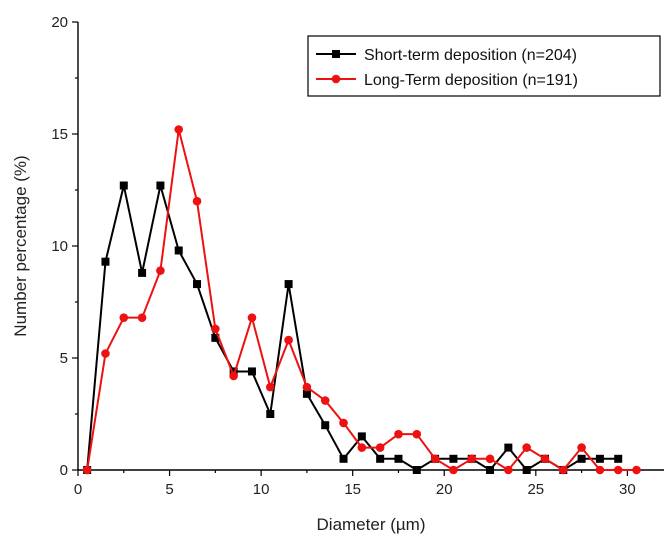 This screenshot has height=536, width=670. Describe the element at coordinates (20, 245) in the screenshot. I see `y-axis-label: Number percentage (%)` at that location.